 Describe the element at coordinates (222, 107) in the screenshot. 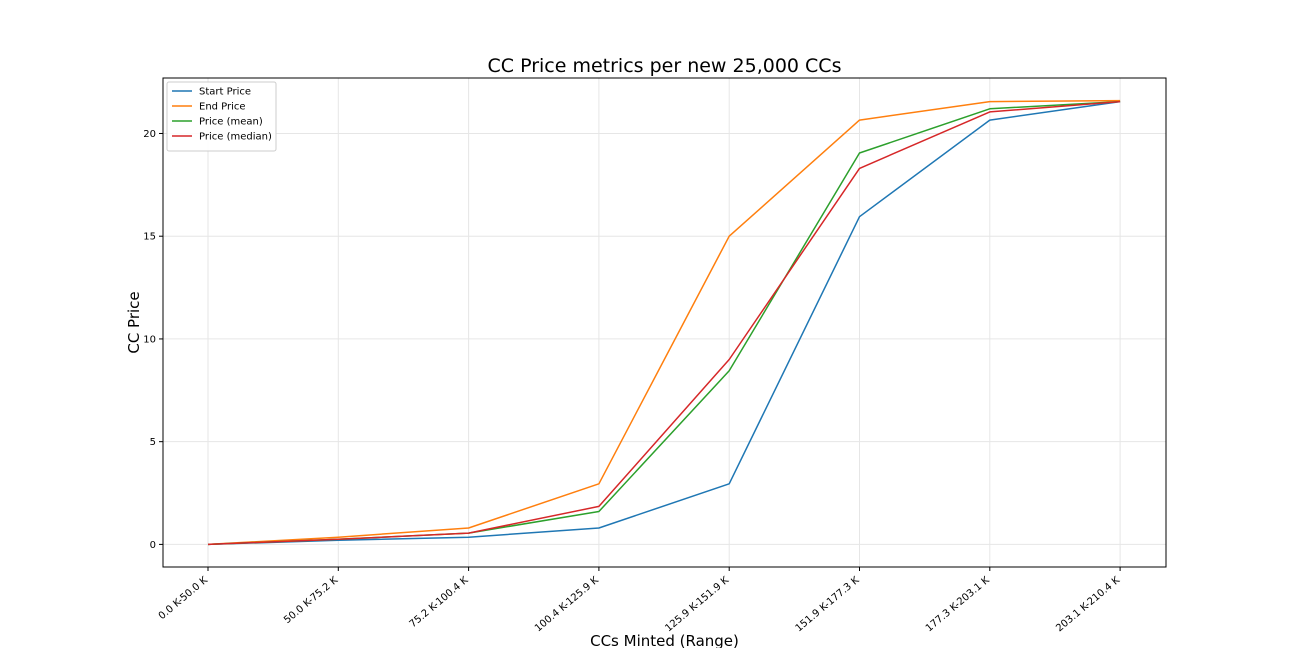

I see `legend-label: End Price` at that location.